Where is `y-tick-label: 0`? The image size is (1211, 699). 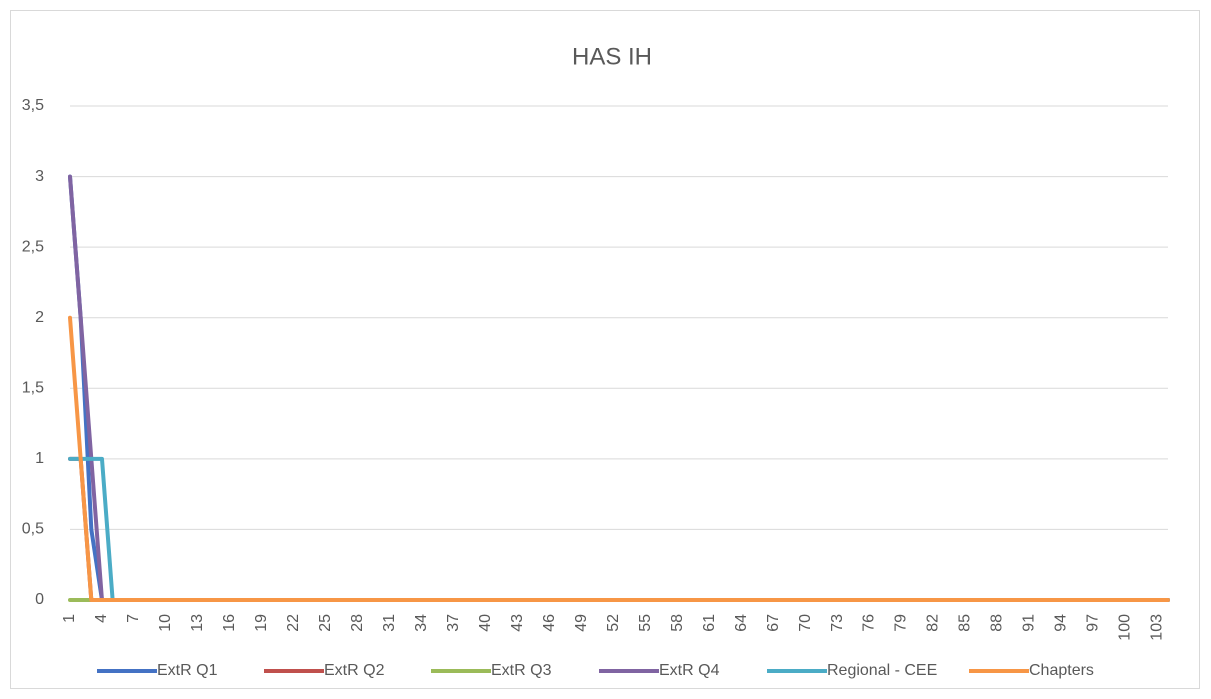
y-tick-label: 0 is located at coordinates (39, 599).